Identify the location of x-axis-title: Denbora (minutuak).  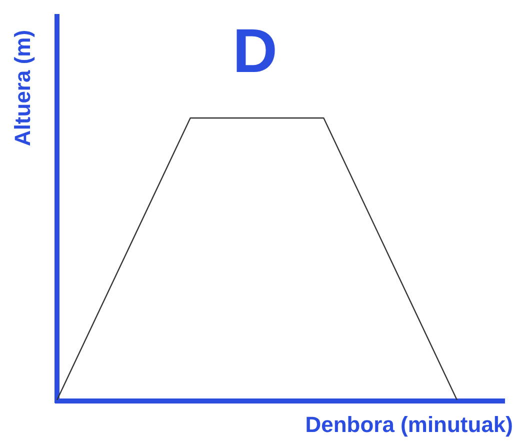
(409, 424).